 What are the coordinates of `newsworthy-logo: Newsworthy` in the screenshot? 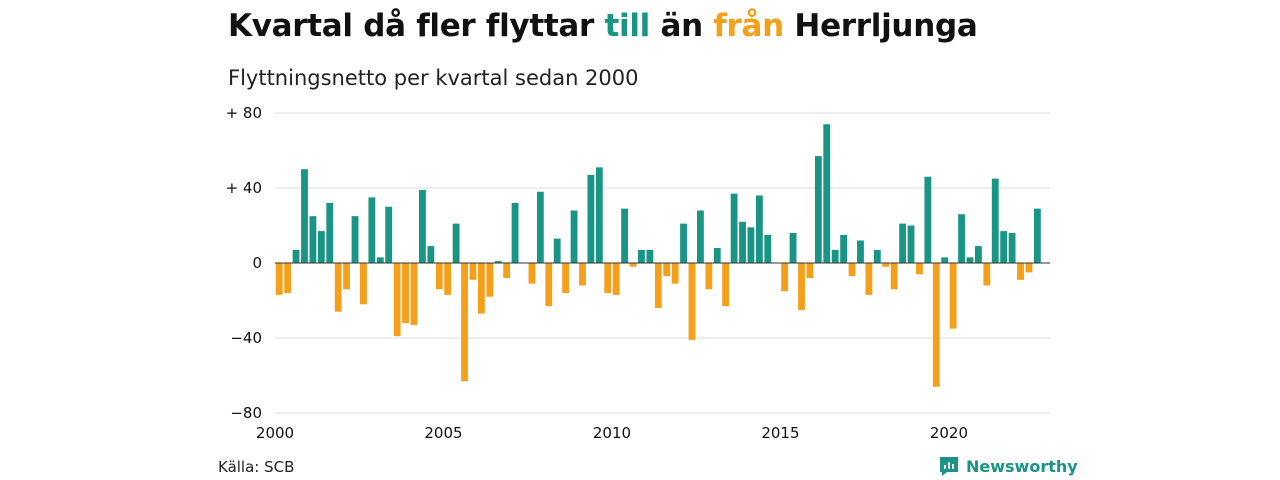 It's located at (1008, 466).